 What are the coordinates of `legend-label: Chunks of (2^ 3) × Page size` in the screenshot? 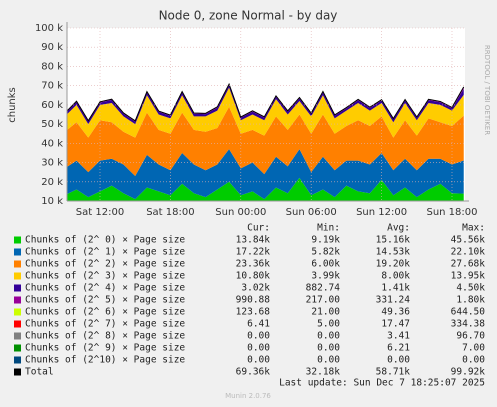 It's located at (105, 276).